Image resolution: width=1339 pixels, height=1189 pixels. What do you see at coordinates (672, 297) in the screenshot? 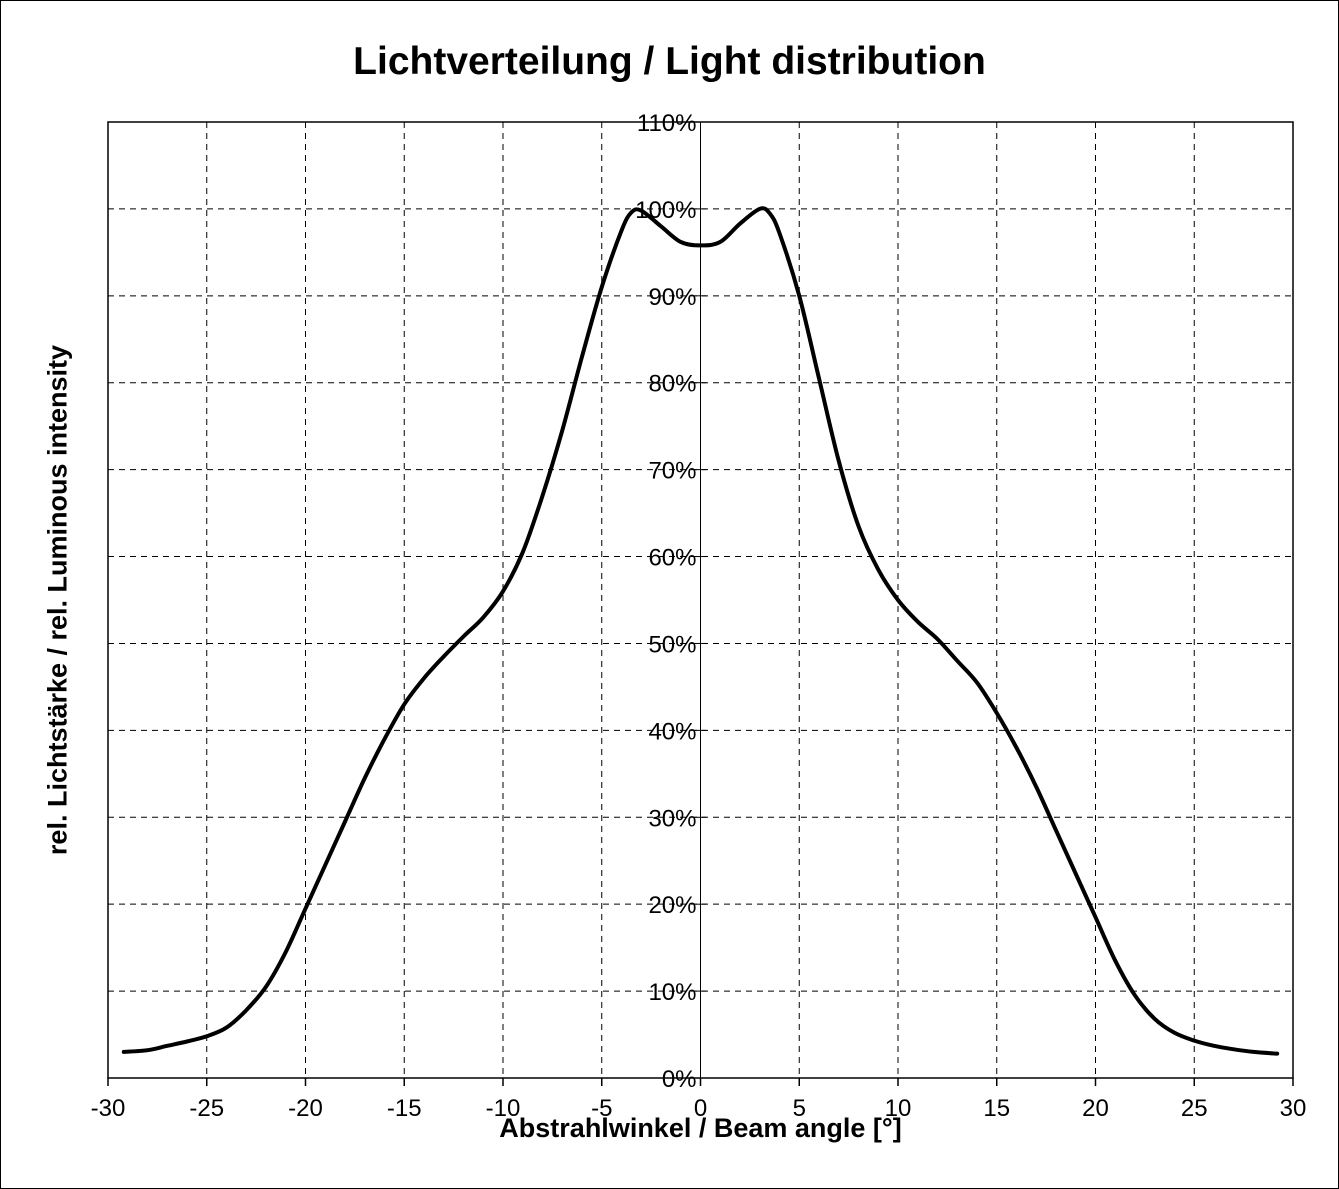
I see `y-tick-label: 90%` at bounding box center [672, 297].